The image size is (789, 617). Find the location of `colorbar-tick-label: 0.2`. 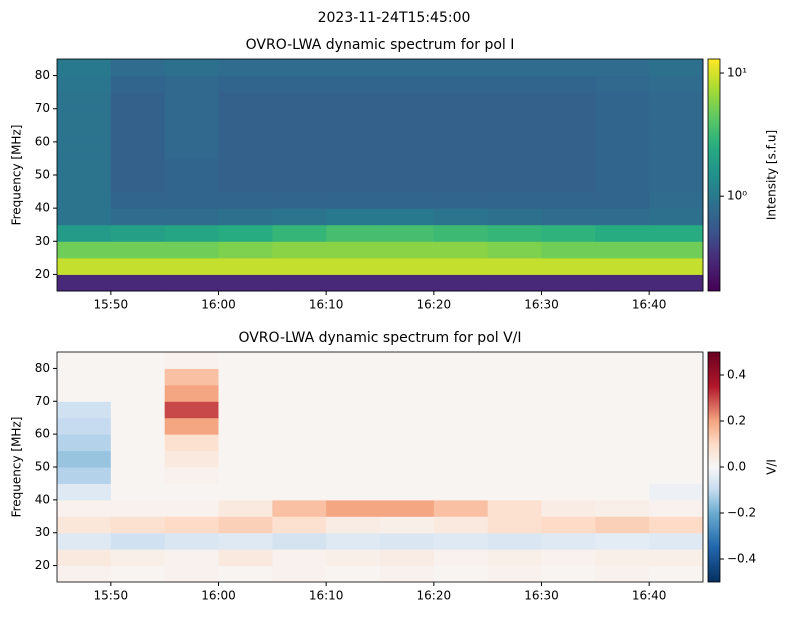

colorbar-tick-label: 0.2 is located at coordinates (736, 421).